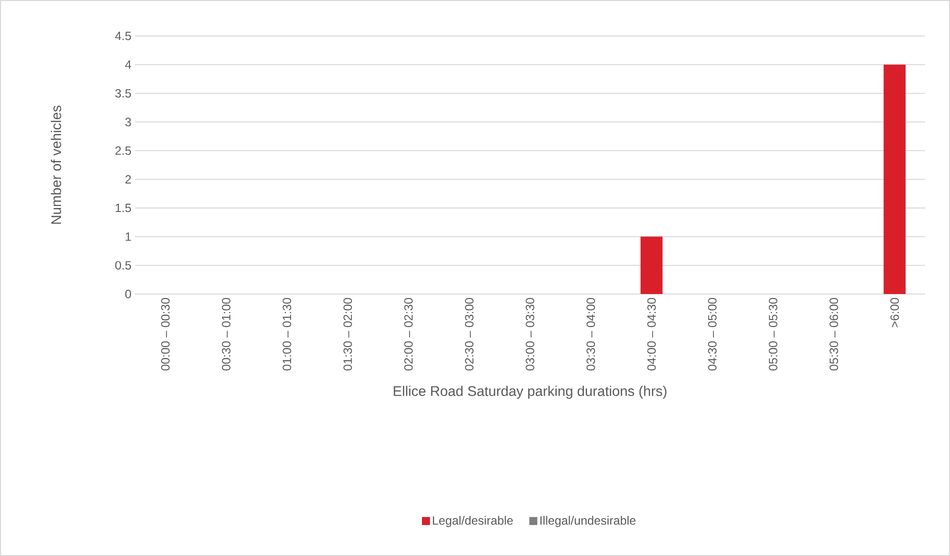 The image size is (950, 556). I want to click on x-tick-label: 04:00 – 04:30, so click(651, 334).